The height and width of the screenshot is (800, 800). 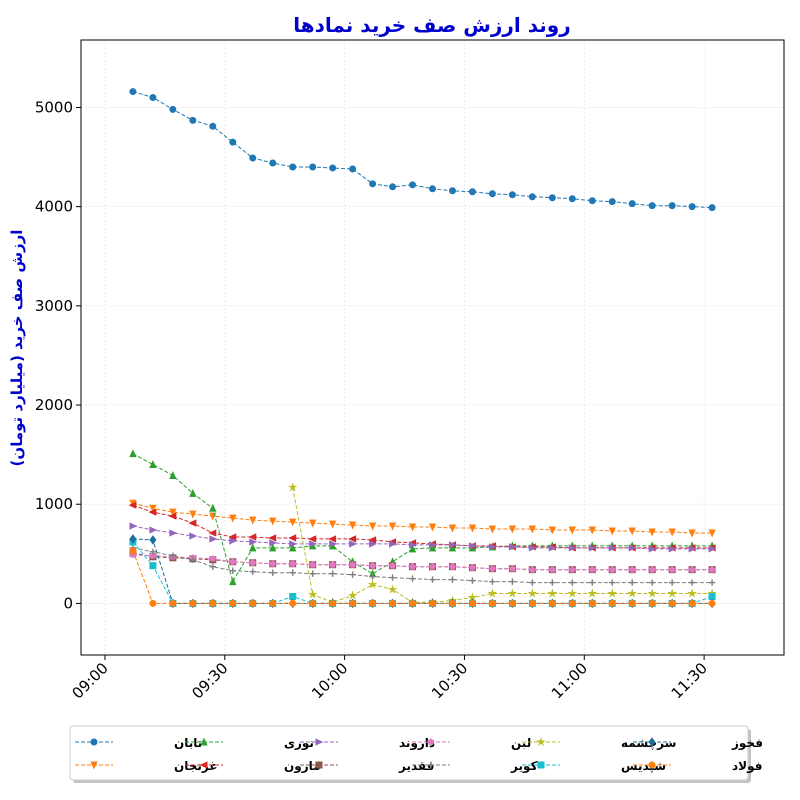 What do you see at coordinates (209, 680) in the screenshot?
I see `x-tick-label: 09:30` at bounding box center [209, 680].